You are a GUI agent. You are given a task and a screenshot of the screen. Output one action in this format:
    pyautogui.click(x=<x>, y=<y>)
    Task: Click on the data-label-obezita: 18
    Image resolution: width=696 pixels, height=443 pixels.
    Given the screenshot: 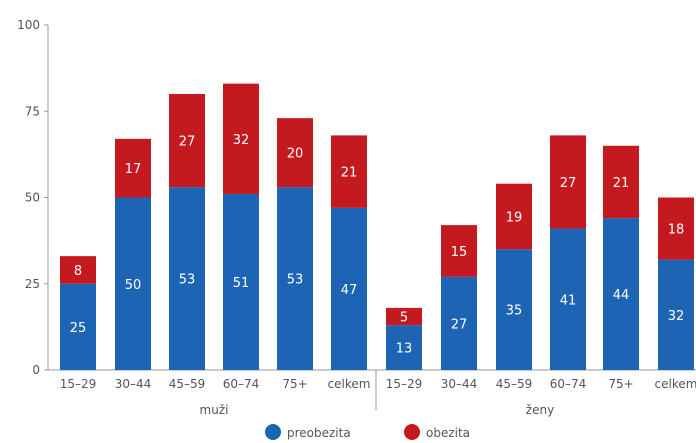 What is the action you would take?
    pyautogui.click(x=676, y=230)
    